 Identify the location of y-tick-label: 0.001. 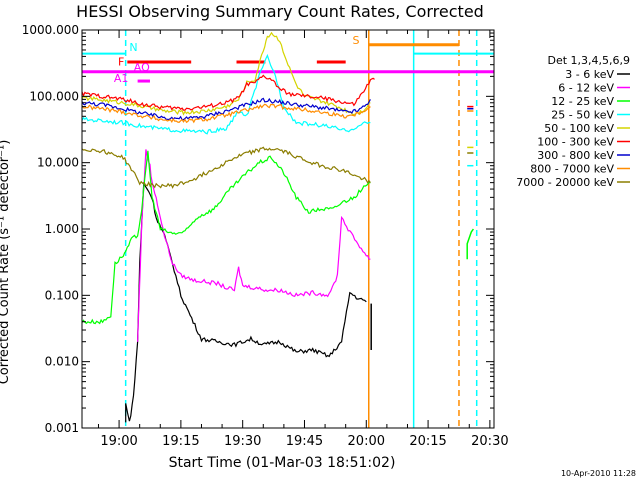
(62, 428).